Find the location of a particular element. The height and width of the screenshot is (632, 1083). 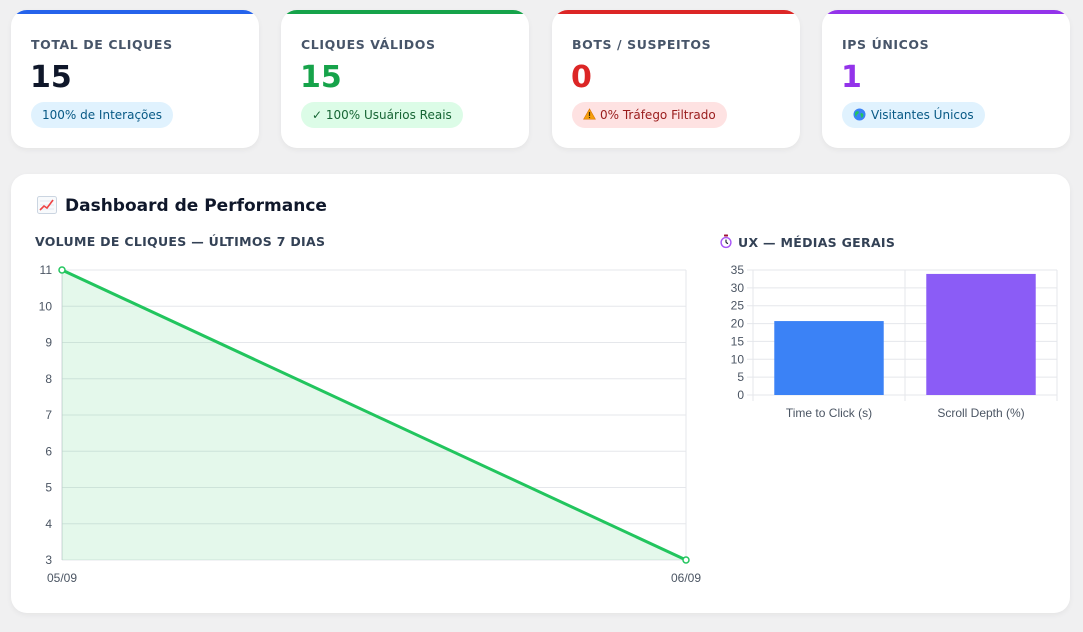

y-tick-label: 11 is located at coordinates (46, 270).